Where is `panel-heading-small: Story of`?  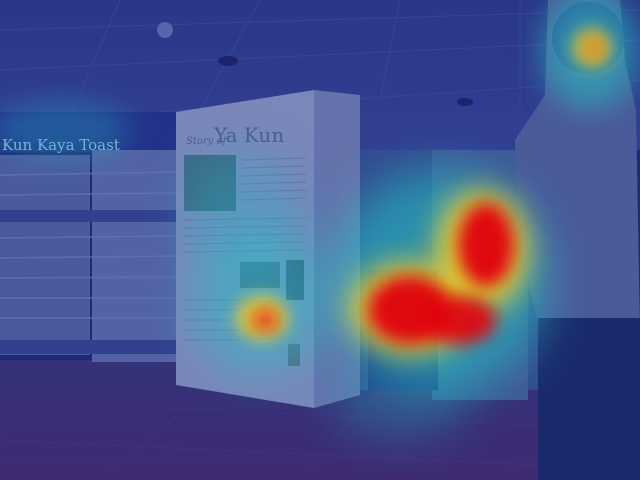
panel-heading-small: Story of is located at coordinates (207, 141).